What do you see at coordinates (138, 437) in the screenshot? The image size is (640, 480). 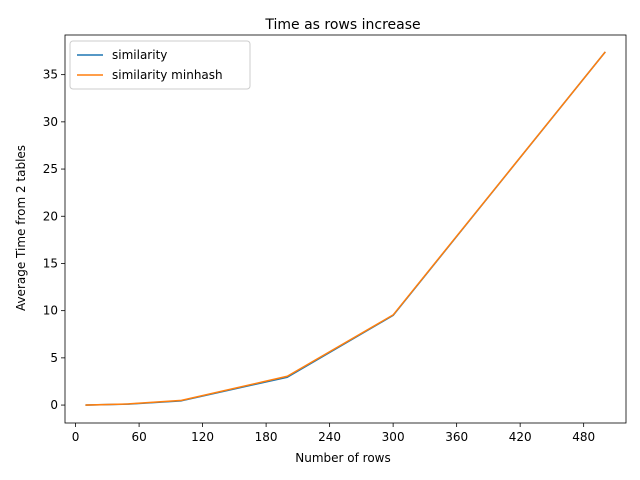 I see `x-tick-label: 60` at bounding box center [138, 437].